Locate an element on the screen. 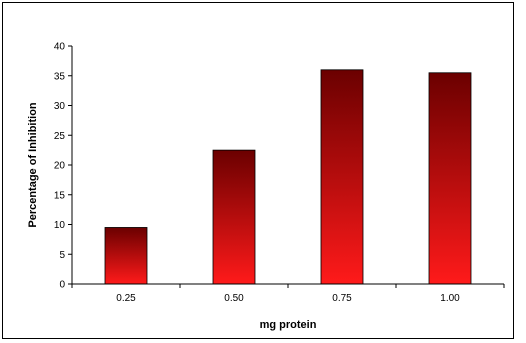 This screenshot has width=526, height=343. x-axis-title: mg protein is located at coordinates (288, 325).